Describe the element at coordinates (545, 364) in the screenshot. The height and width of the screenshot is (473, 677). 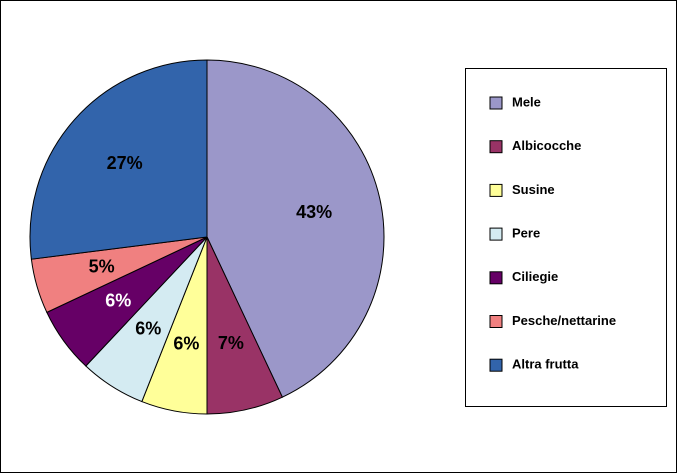
I see `legend-label: Altra frutta` at that location.